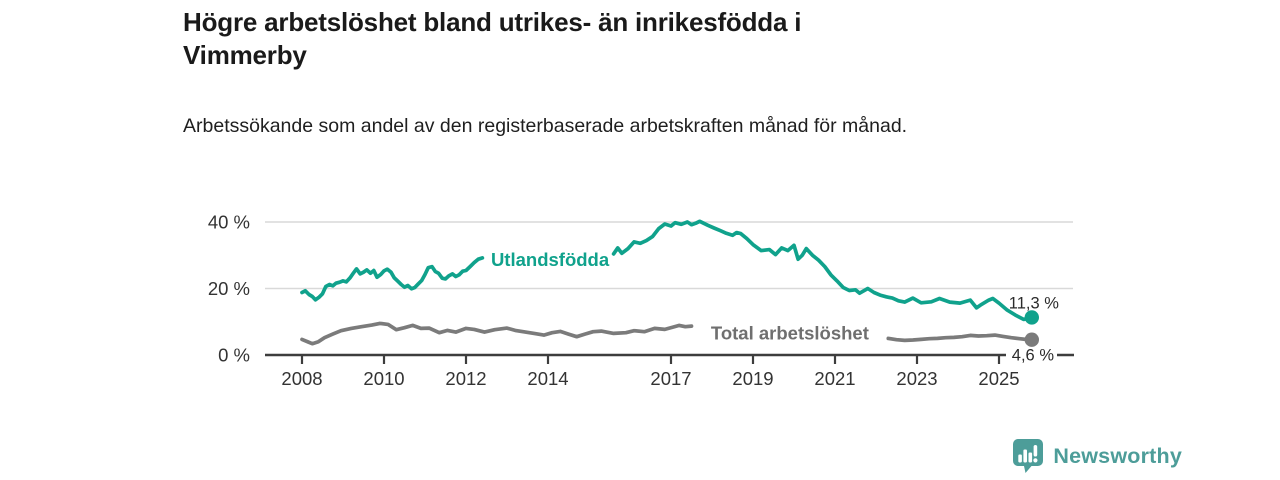 The height and width of the screenshot is (480, 1280). I want to click on newsworthy-bubble-icon, so click(1028, 456).